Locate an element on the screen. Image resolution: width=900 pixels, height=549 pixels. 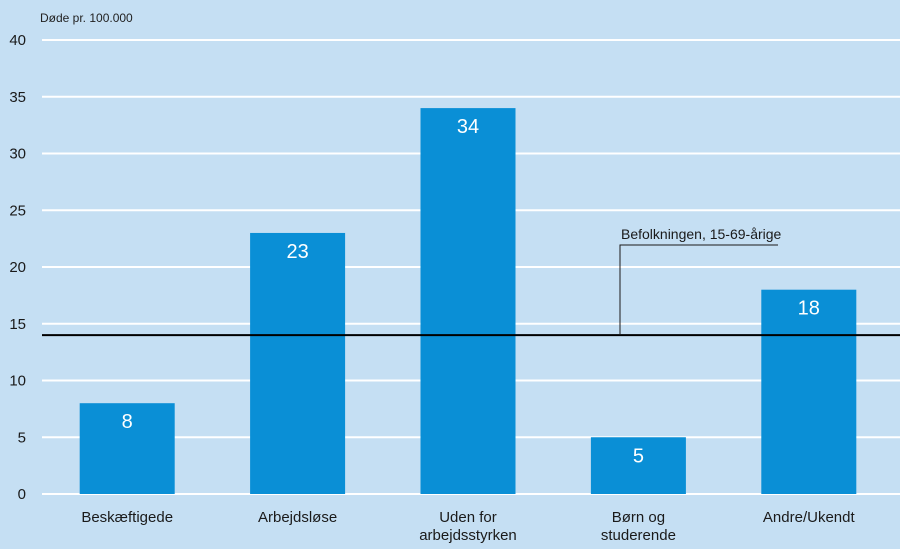
y-tick-label: 10 is located at coordinates (17, 381).